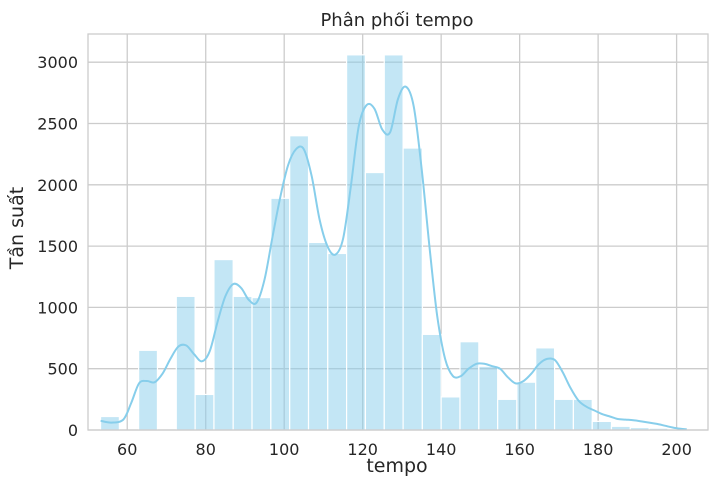 The height and width of the screenshot is (486, 718). Describe the element at coordinates (362, 449) in the screenshot. I see `x-tick-label: 120` at that location.